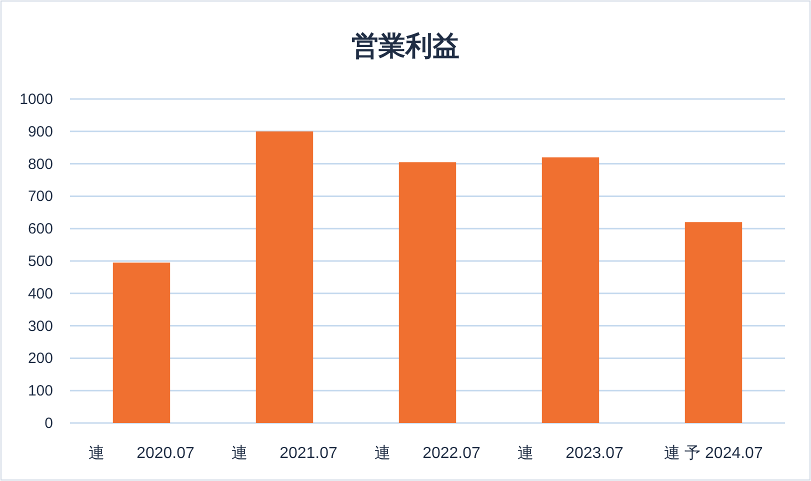 This screenshot has height=481, width=811. What do you see at coordinates (141, 453) in the screenshot?
I see `x-tick-label: 連 2020.07` at bounding box center [141, 453].